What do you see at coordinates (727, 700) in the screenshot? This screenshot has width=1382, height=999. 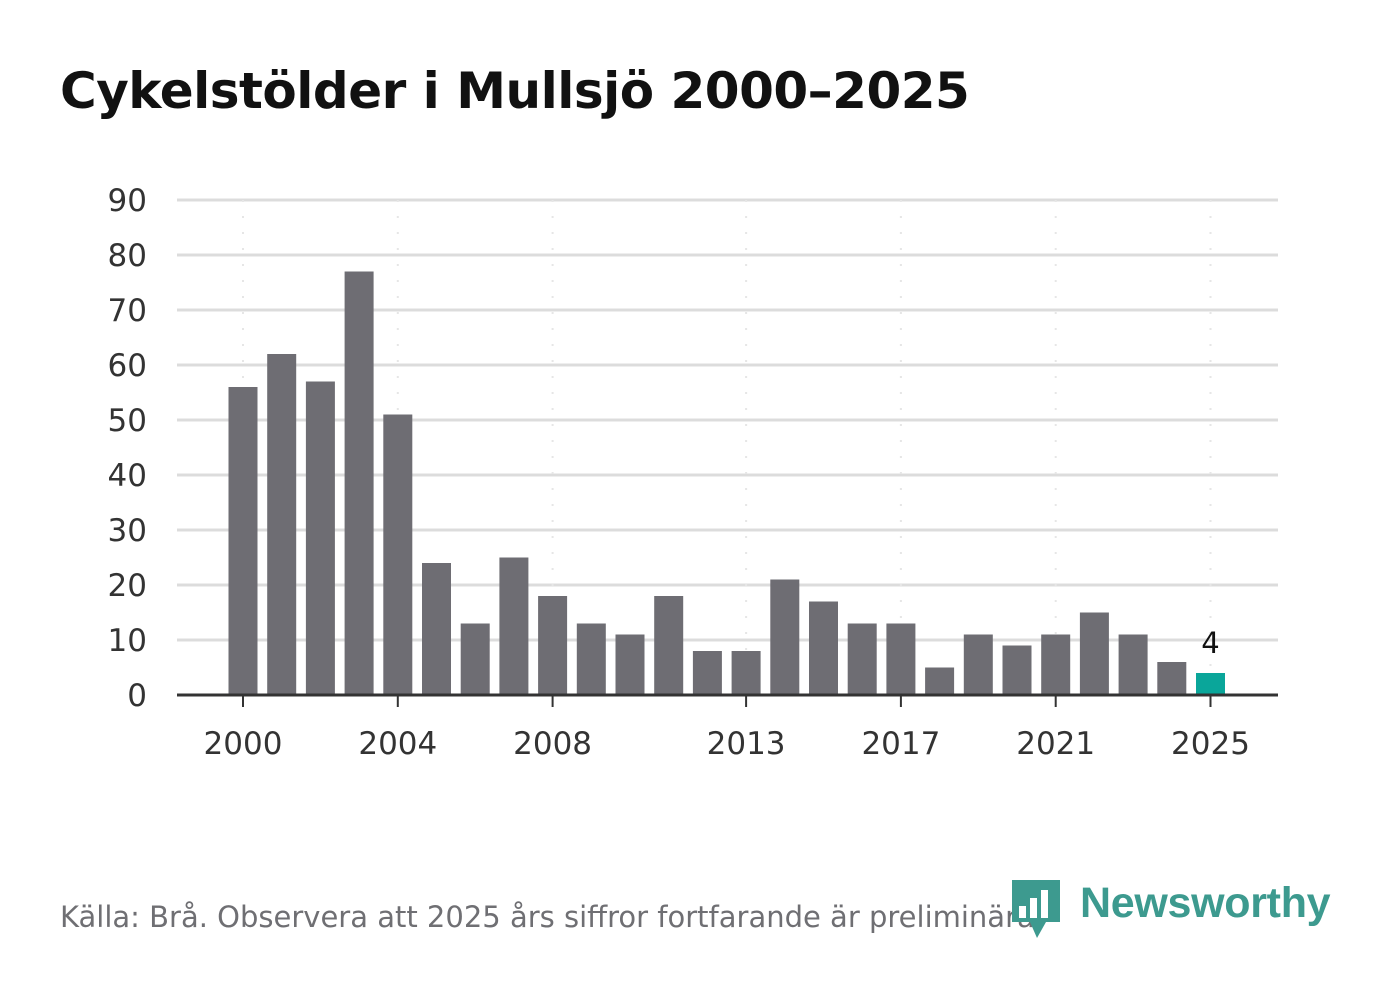 I see `x-axis` at bounding box center [727, 700].